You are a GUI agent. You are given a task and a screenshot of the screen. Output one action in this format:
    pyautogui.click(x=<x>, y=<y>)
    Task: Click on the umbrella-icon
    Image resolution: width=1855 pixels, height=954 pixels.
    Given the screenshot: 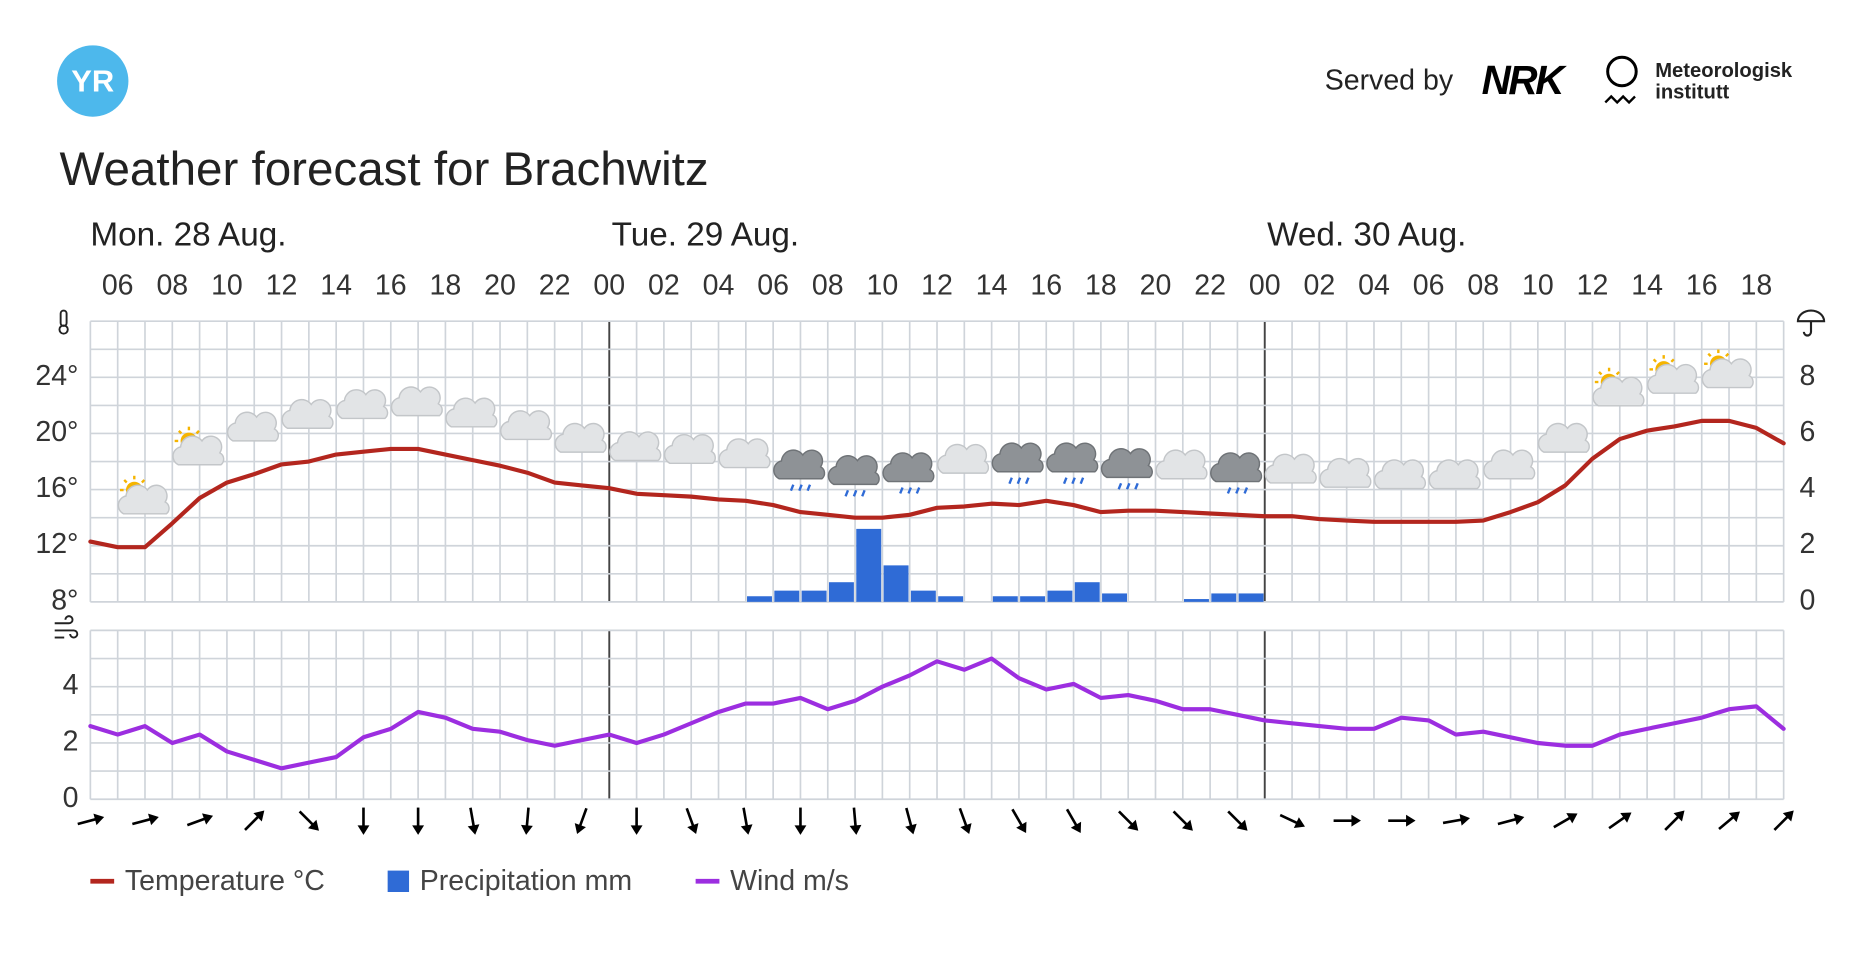 What is the action you would take?
    pyautogui.click(x=1811, y=323)
    